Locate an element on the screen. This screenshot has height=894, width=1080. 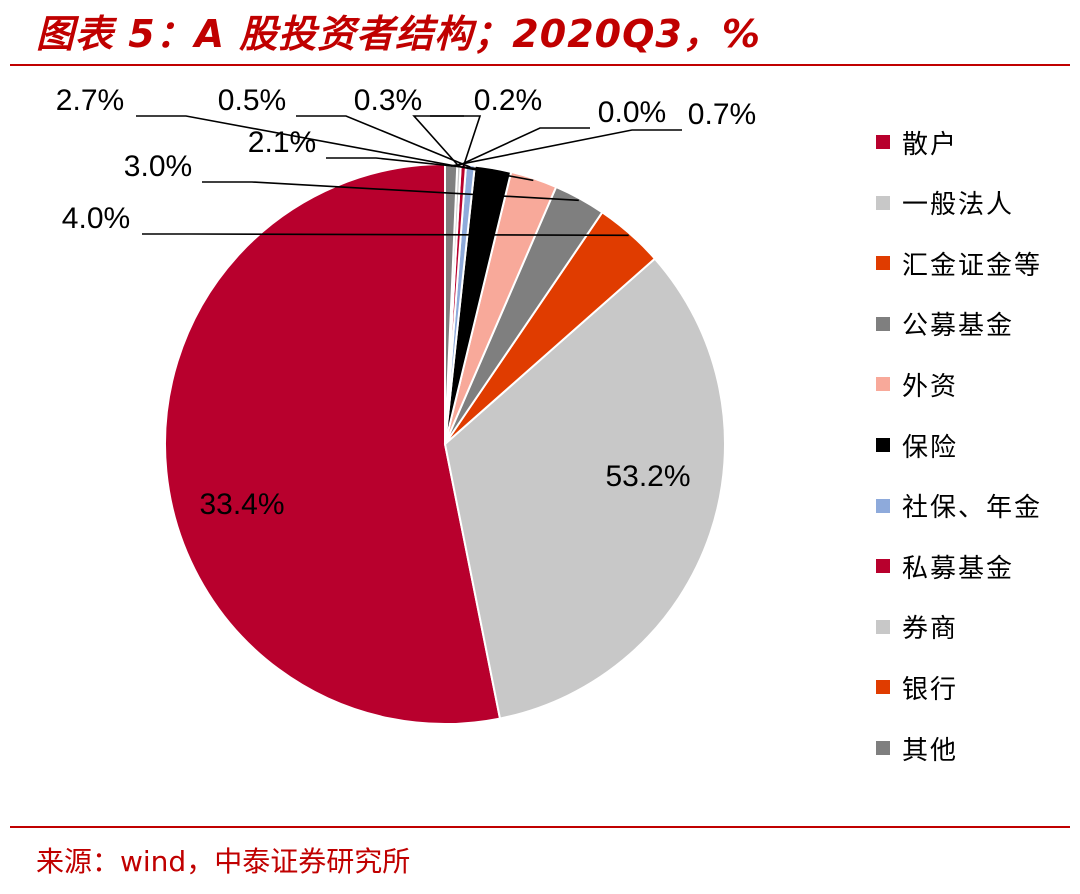
legend-item-9: 银行 is located at coordinates (917, 687).